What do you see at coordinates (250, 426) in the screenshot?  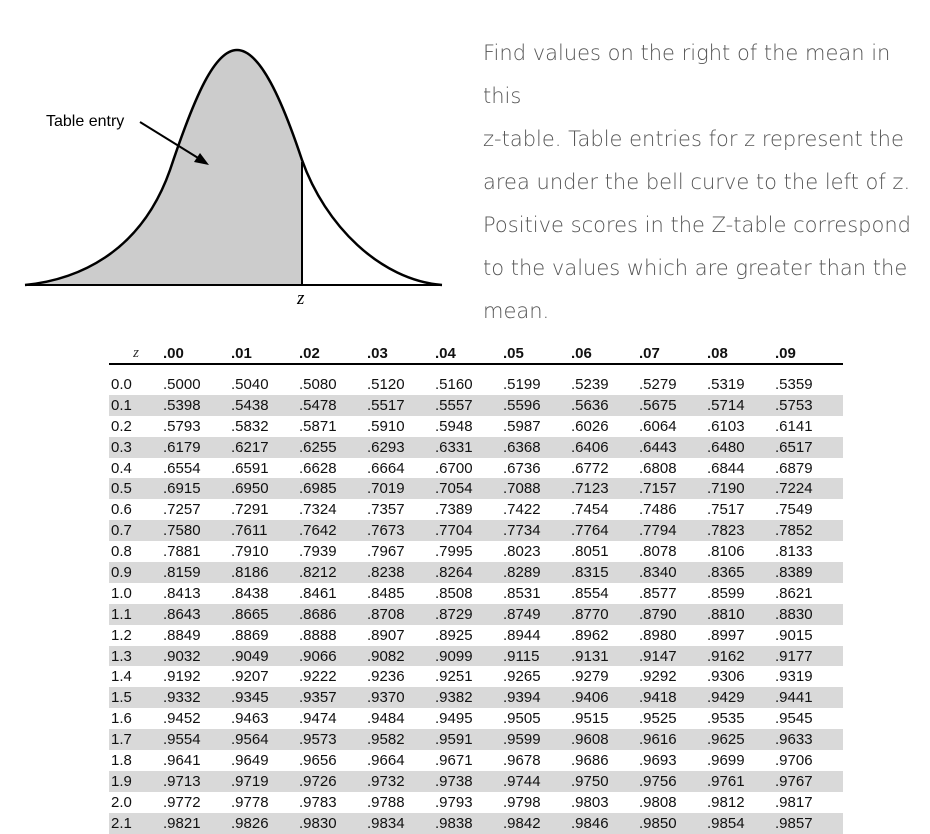 I see `probability-cell: .5832` at bounding box center [250, 426].